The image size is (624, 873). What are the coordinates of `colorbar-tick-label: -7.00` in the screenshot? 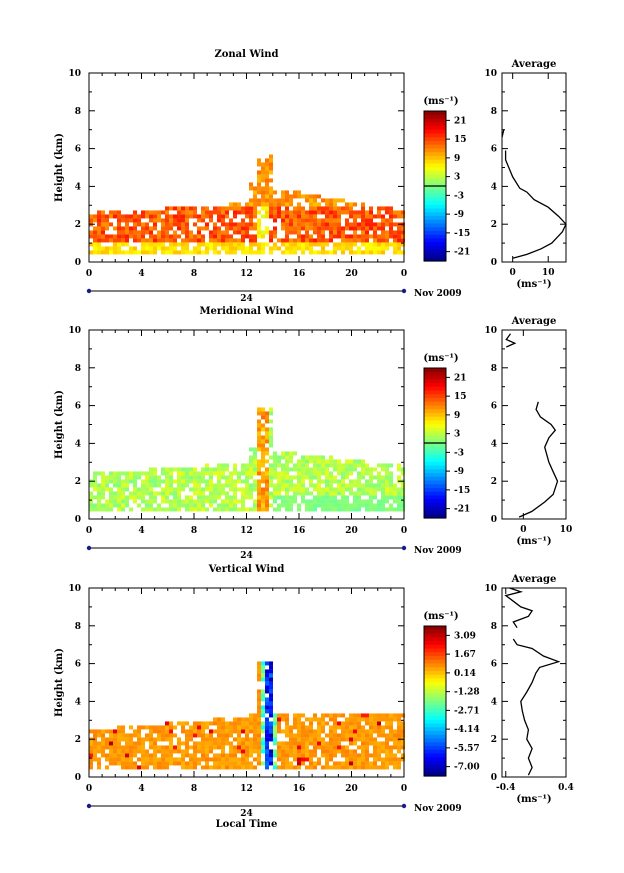 It's located at (467, 768).